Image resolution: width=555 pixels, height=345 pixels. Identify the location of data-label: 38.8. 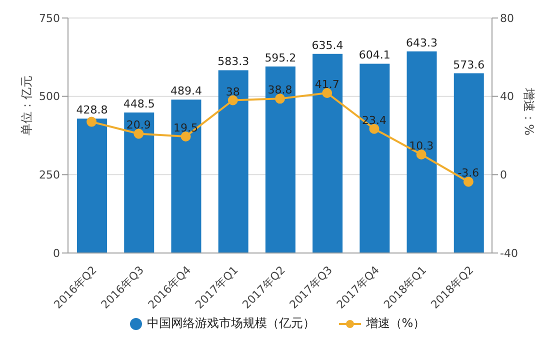
(280, 90).